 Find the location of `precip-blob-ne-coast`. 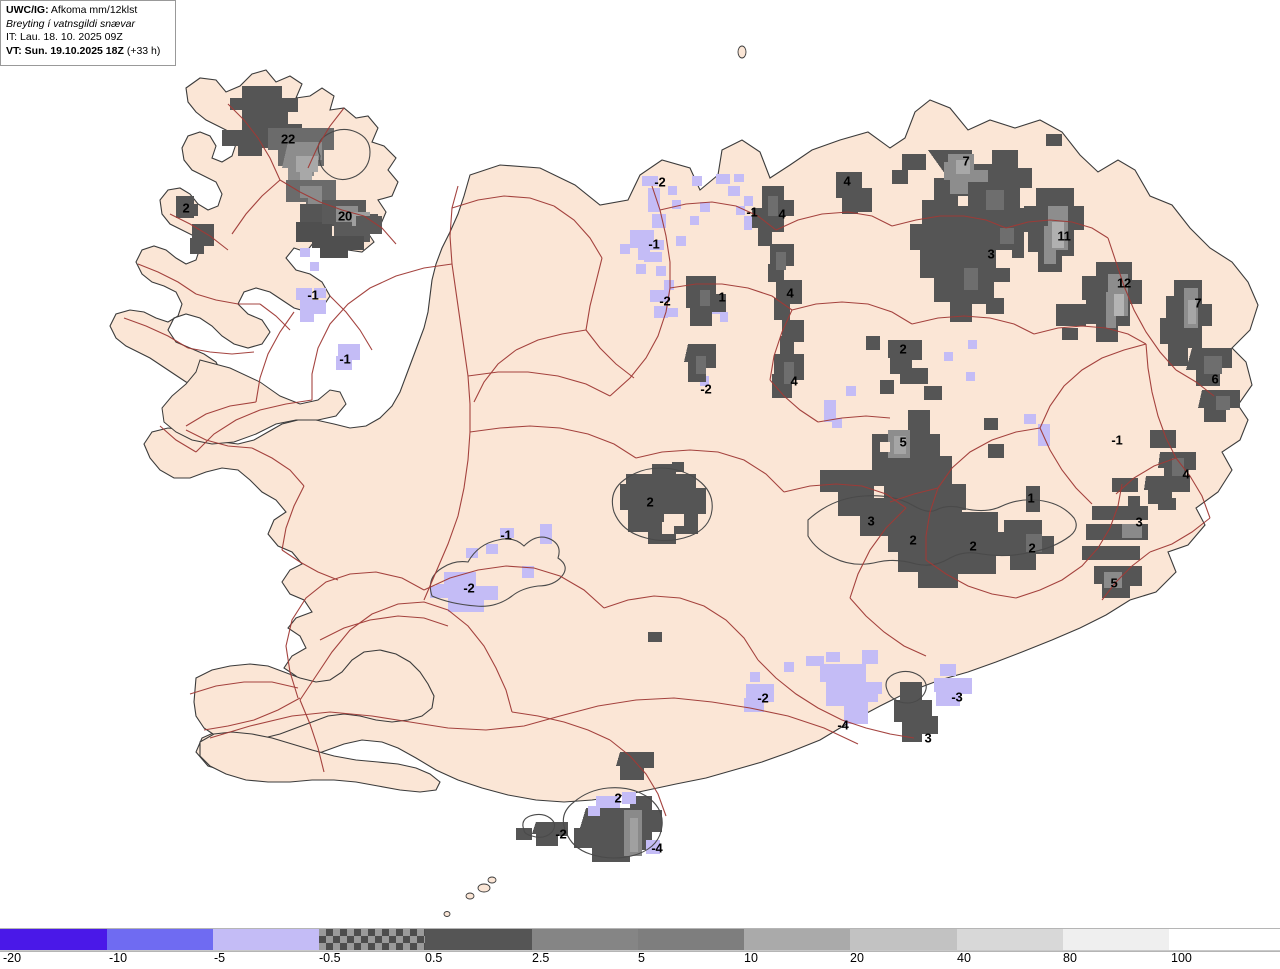

precip-blob-ne-coast is located at coordinates (1112, 302).